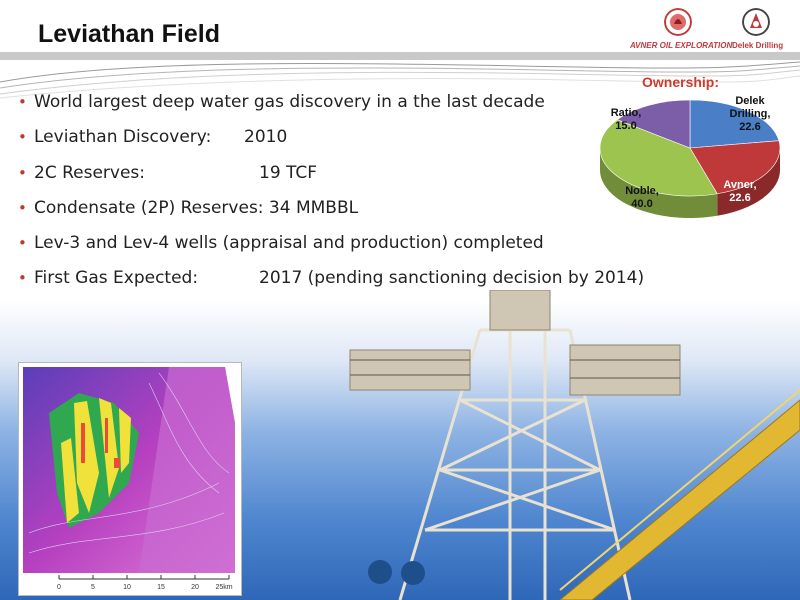  Describe the element at coordinates (626, 119) in the screenshot. I see `pie-data-label: Ratio, 15.0` at that location.